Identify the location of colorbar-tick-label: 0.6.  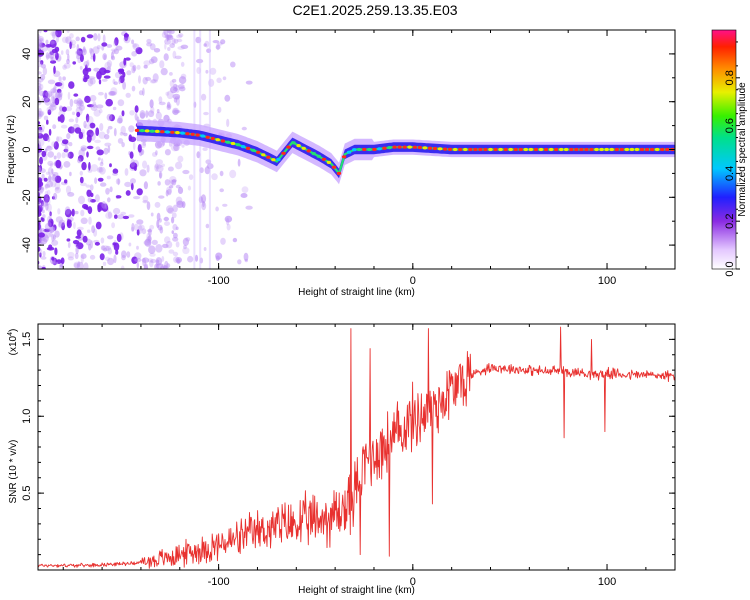
(730, 125).